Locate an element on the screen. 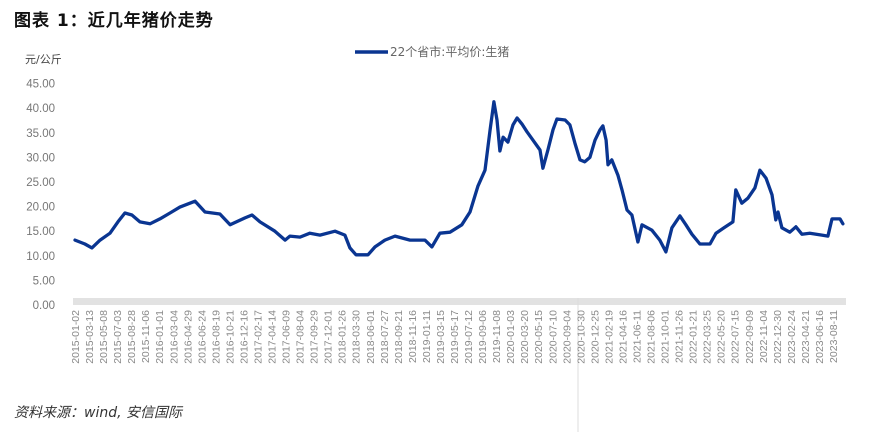  x-tick-label: 2015-01-02 is located at coordinates (76, 337).